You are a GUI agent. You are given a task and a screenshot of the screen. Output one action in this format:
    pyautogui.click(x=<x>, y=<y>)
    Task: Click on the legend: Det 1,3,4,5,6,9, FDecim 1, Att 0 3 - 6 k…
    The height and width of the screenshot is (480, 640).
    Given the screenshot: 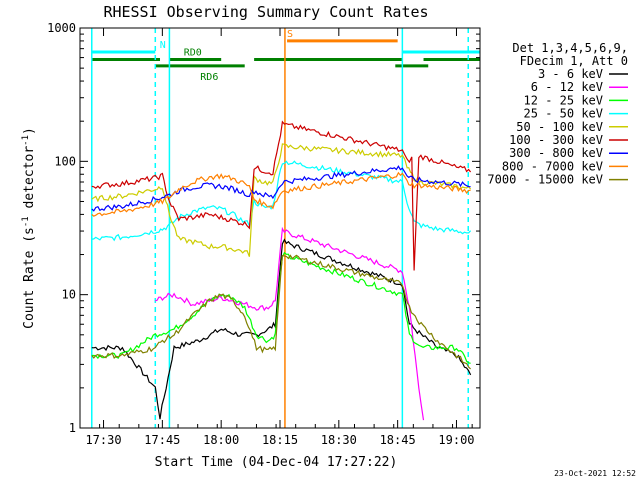 What is the action you would take?
    pyautogui.click(x=557, y=114)
    